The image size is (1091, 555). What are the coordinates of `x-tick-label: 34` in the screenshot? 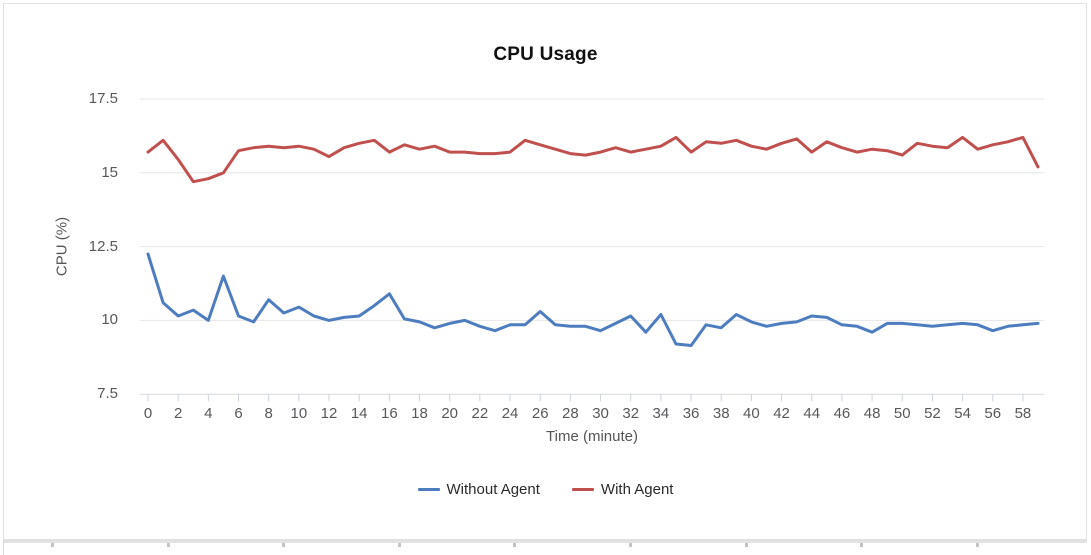 It's located at (661, 413).